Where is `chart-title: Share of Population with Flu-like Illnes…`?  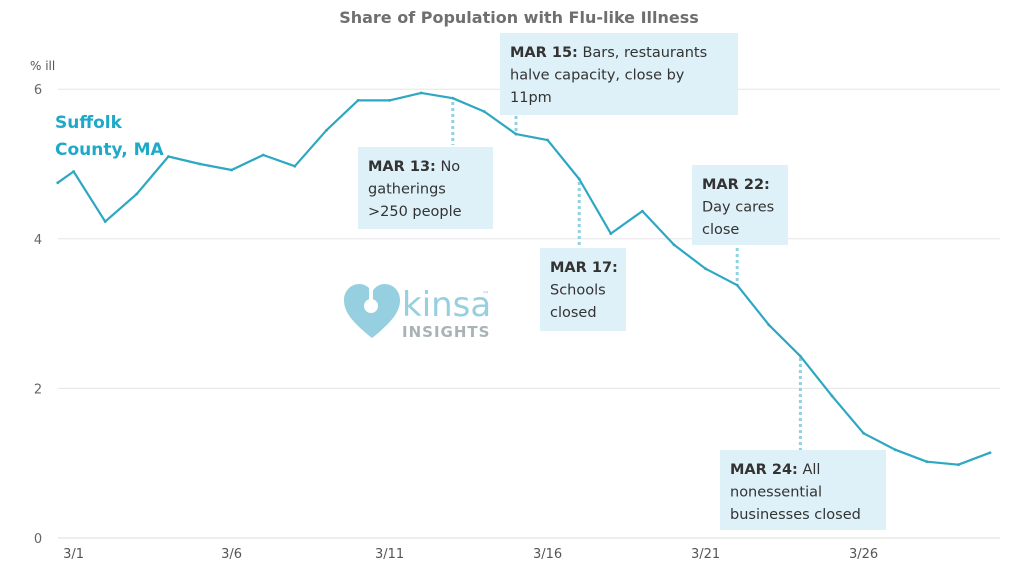 chart-title: Share of Population with Flu-like Illnes… is located at coordinates (519, 17).